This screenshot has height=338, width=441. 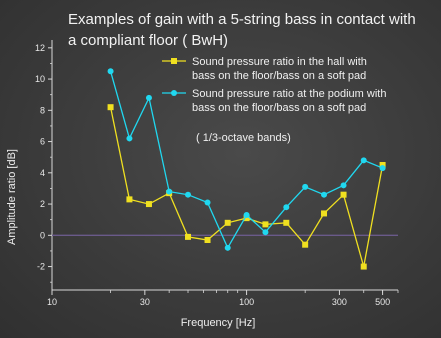 What do you see at coordinates (174, 93) in the screenshot?
I see `legend-marker-podium` at bounding box center [174, 93].